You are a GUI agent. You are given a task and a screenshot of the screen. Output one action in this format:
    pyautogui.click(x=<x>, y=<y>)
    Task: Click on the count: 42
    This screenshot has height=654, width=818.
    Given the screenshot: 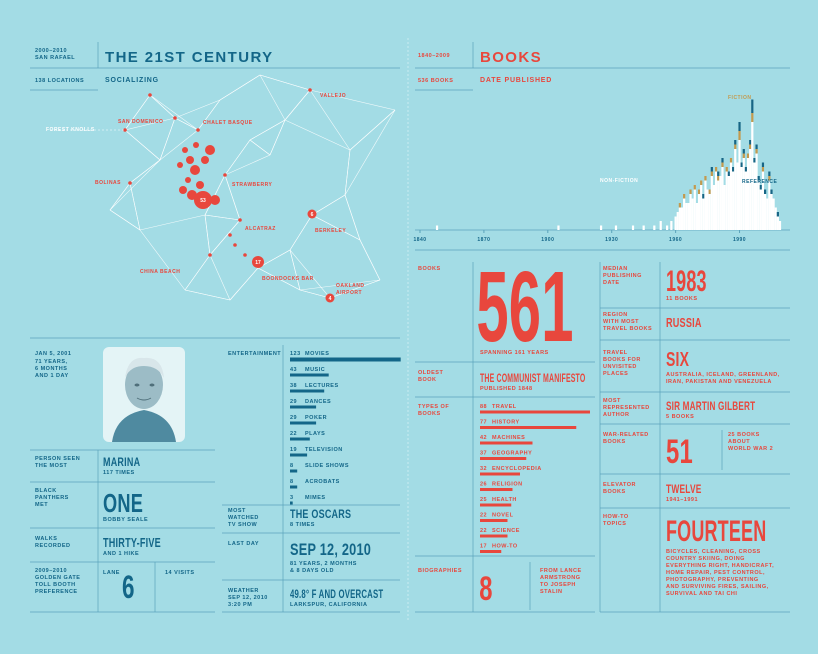 What is the action you would take?
    pyautogui.click(x=483, y=438)
    